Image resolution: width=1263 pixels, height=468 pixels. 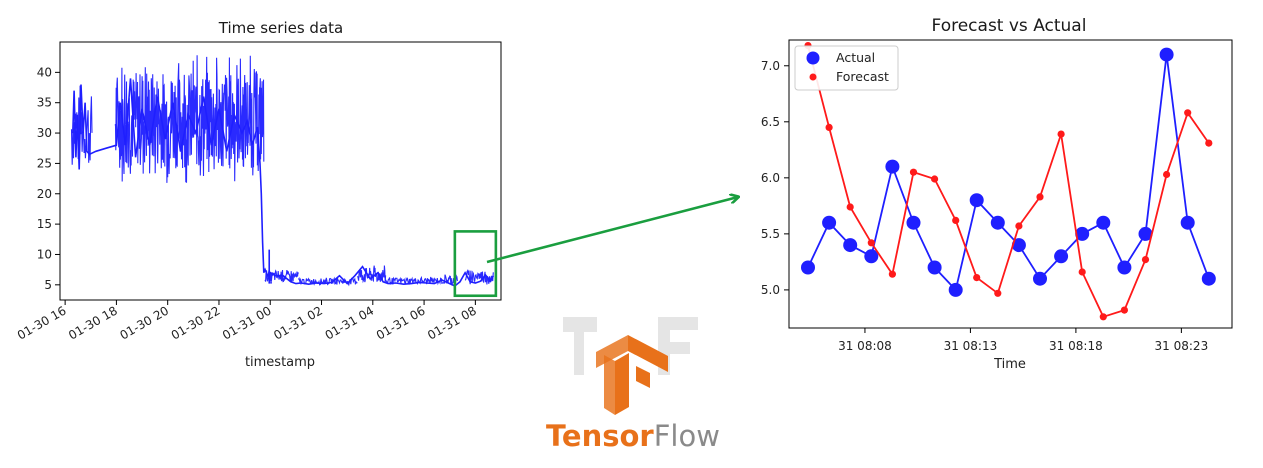 I want to click on right-y-tick-label: 7.0, so click(x=770, y=66).